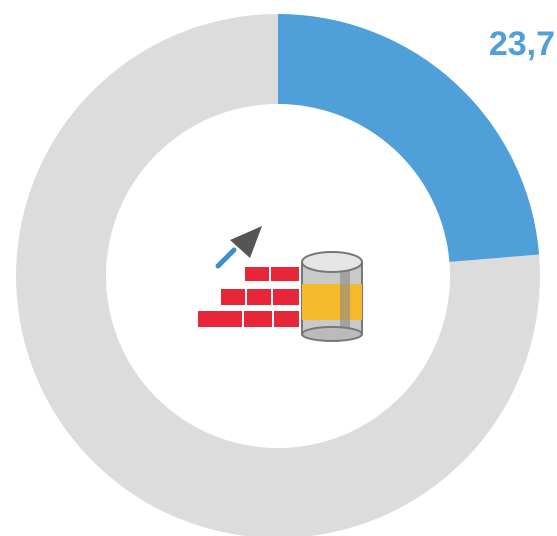  I want to click on construction-icon, so click(279, 284).